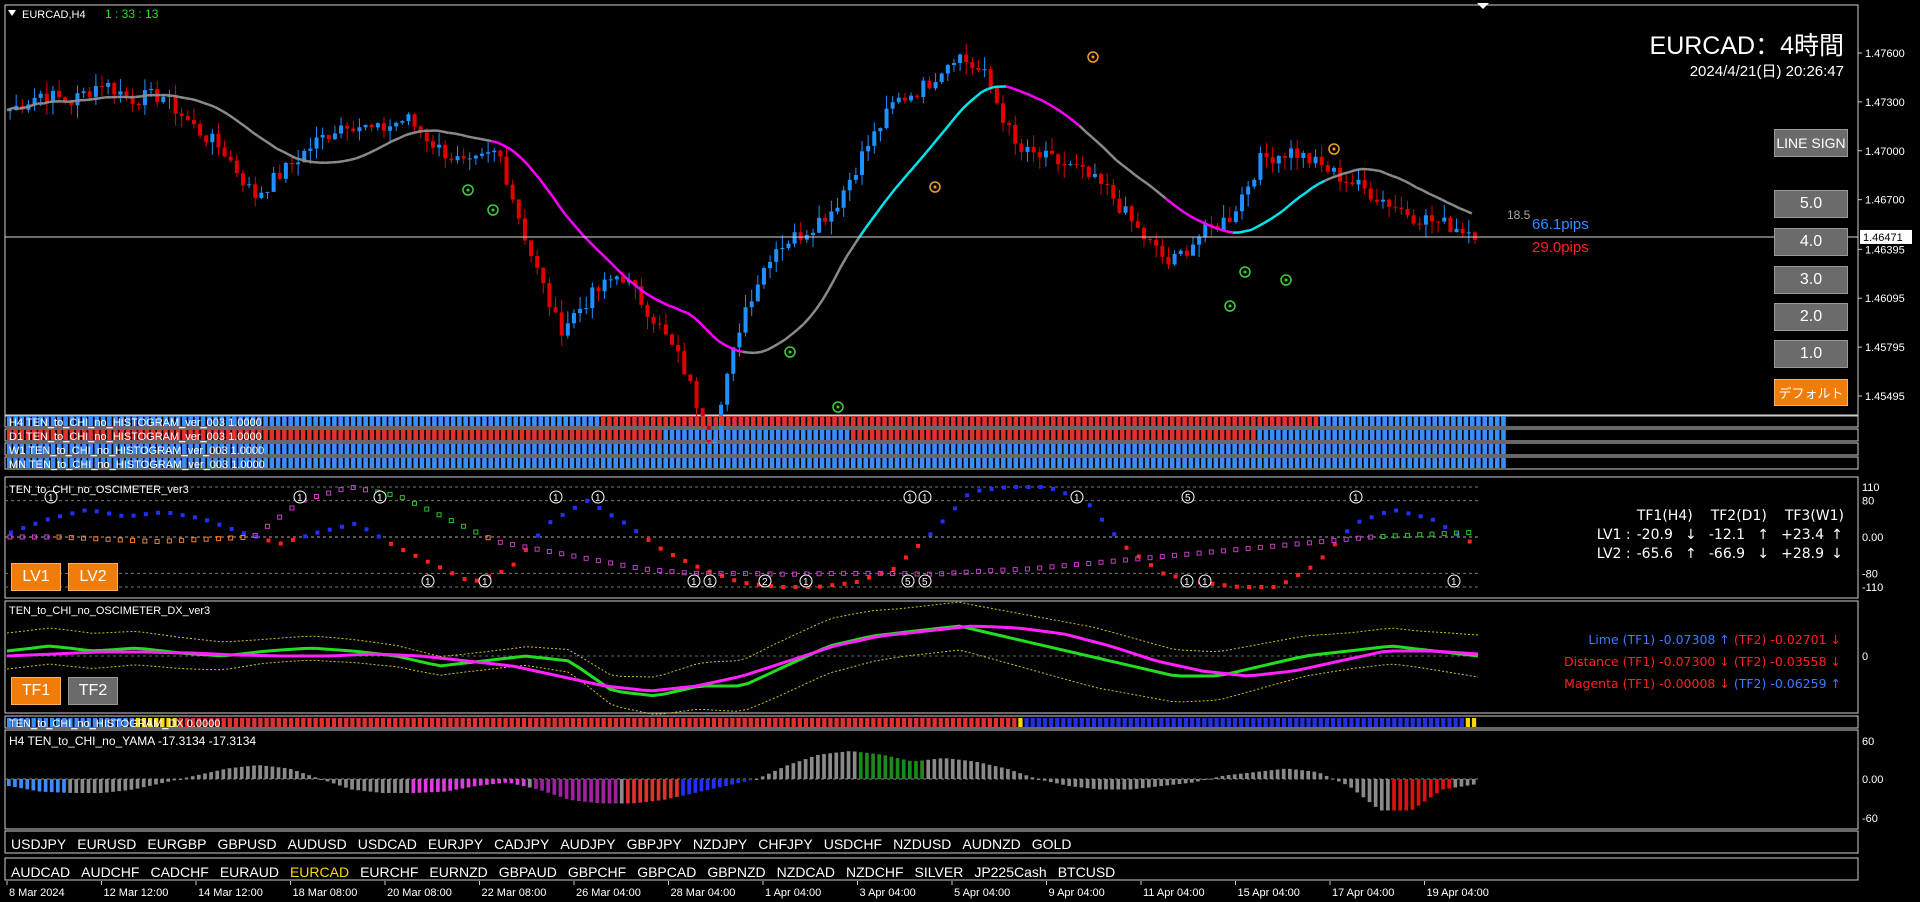 The height and width of the screenshot is (902, 1920). What do you see at coordinates (249, 872) in the screenshot?
I see `symbol-button-euraud: EURAUD` at bounding box center [249, 872].